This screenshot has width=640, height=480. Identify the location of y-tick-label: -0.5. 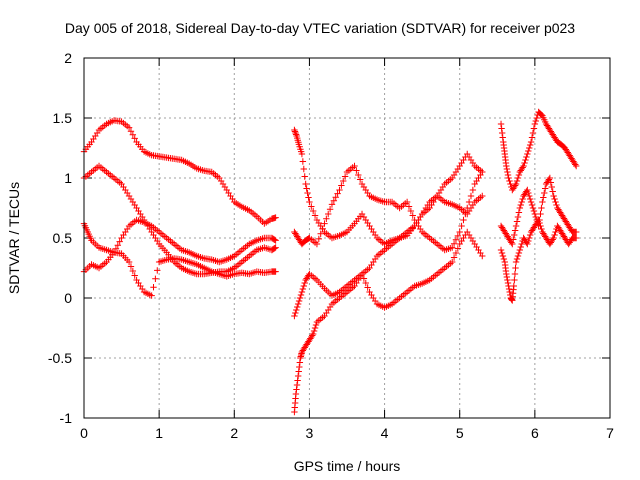
(60, 358).